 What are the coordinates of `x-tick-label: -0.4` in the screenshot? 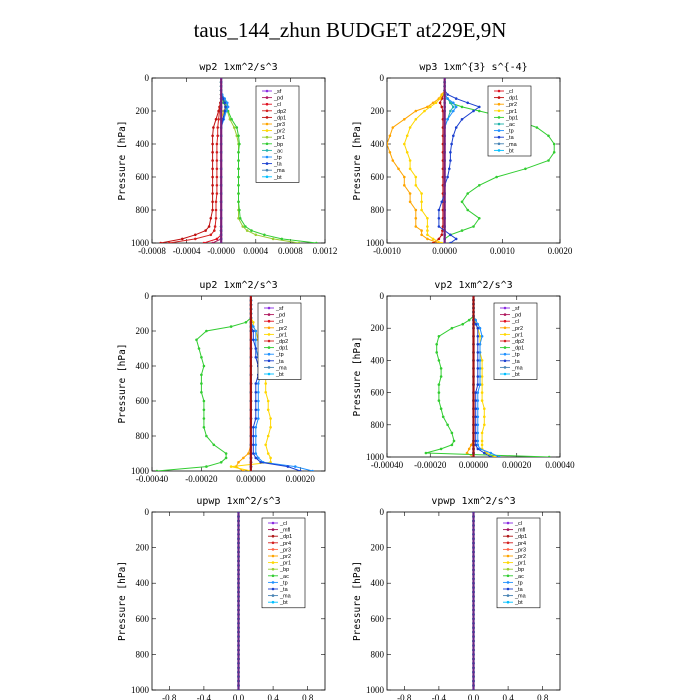 It's located at (204, 696).